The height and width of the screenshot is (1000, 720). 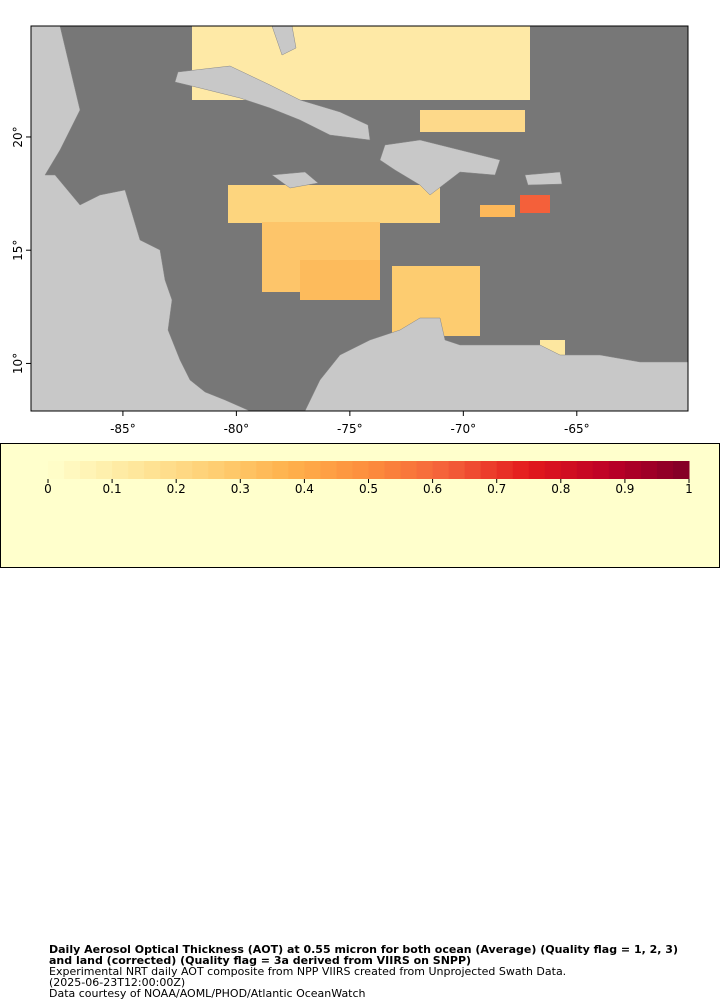 I want to click on caption-line: (2025-06-23T12:00:00Z), so click(x=117, y=982).